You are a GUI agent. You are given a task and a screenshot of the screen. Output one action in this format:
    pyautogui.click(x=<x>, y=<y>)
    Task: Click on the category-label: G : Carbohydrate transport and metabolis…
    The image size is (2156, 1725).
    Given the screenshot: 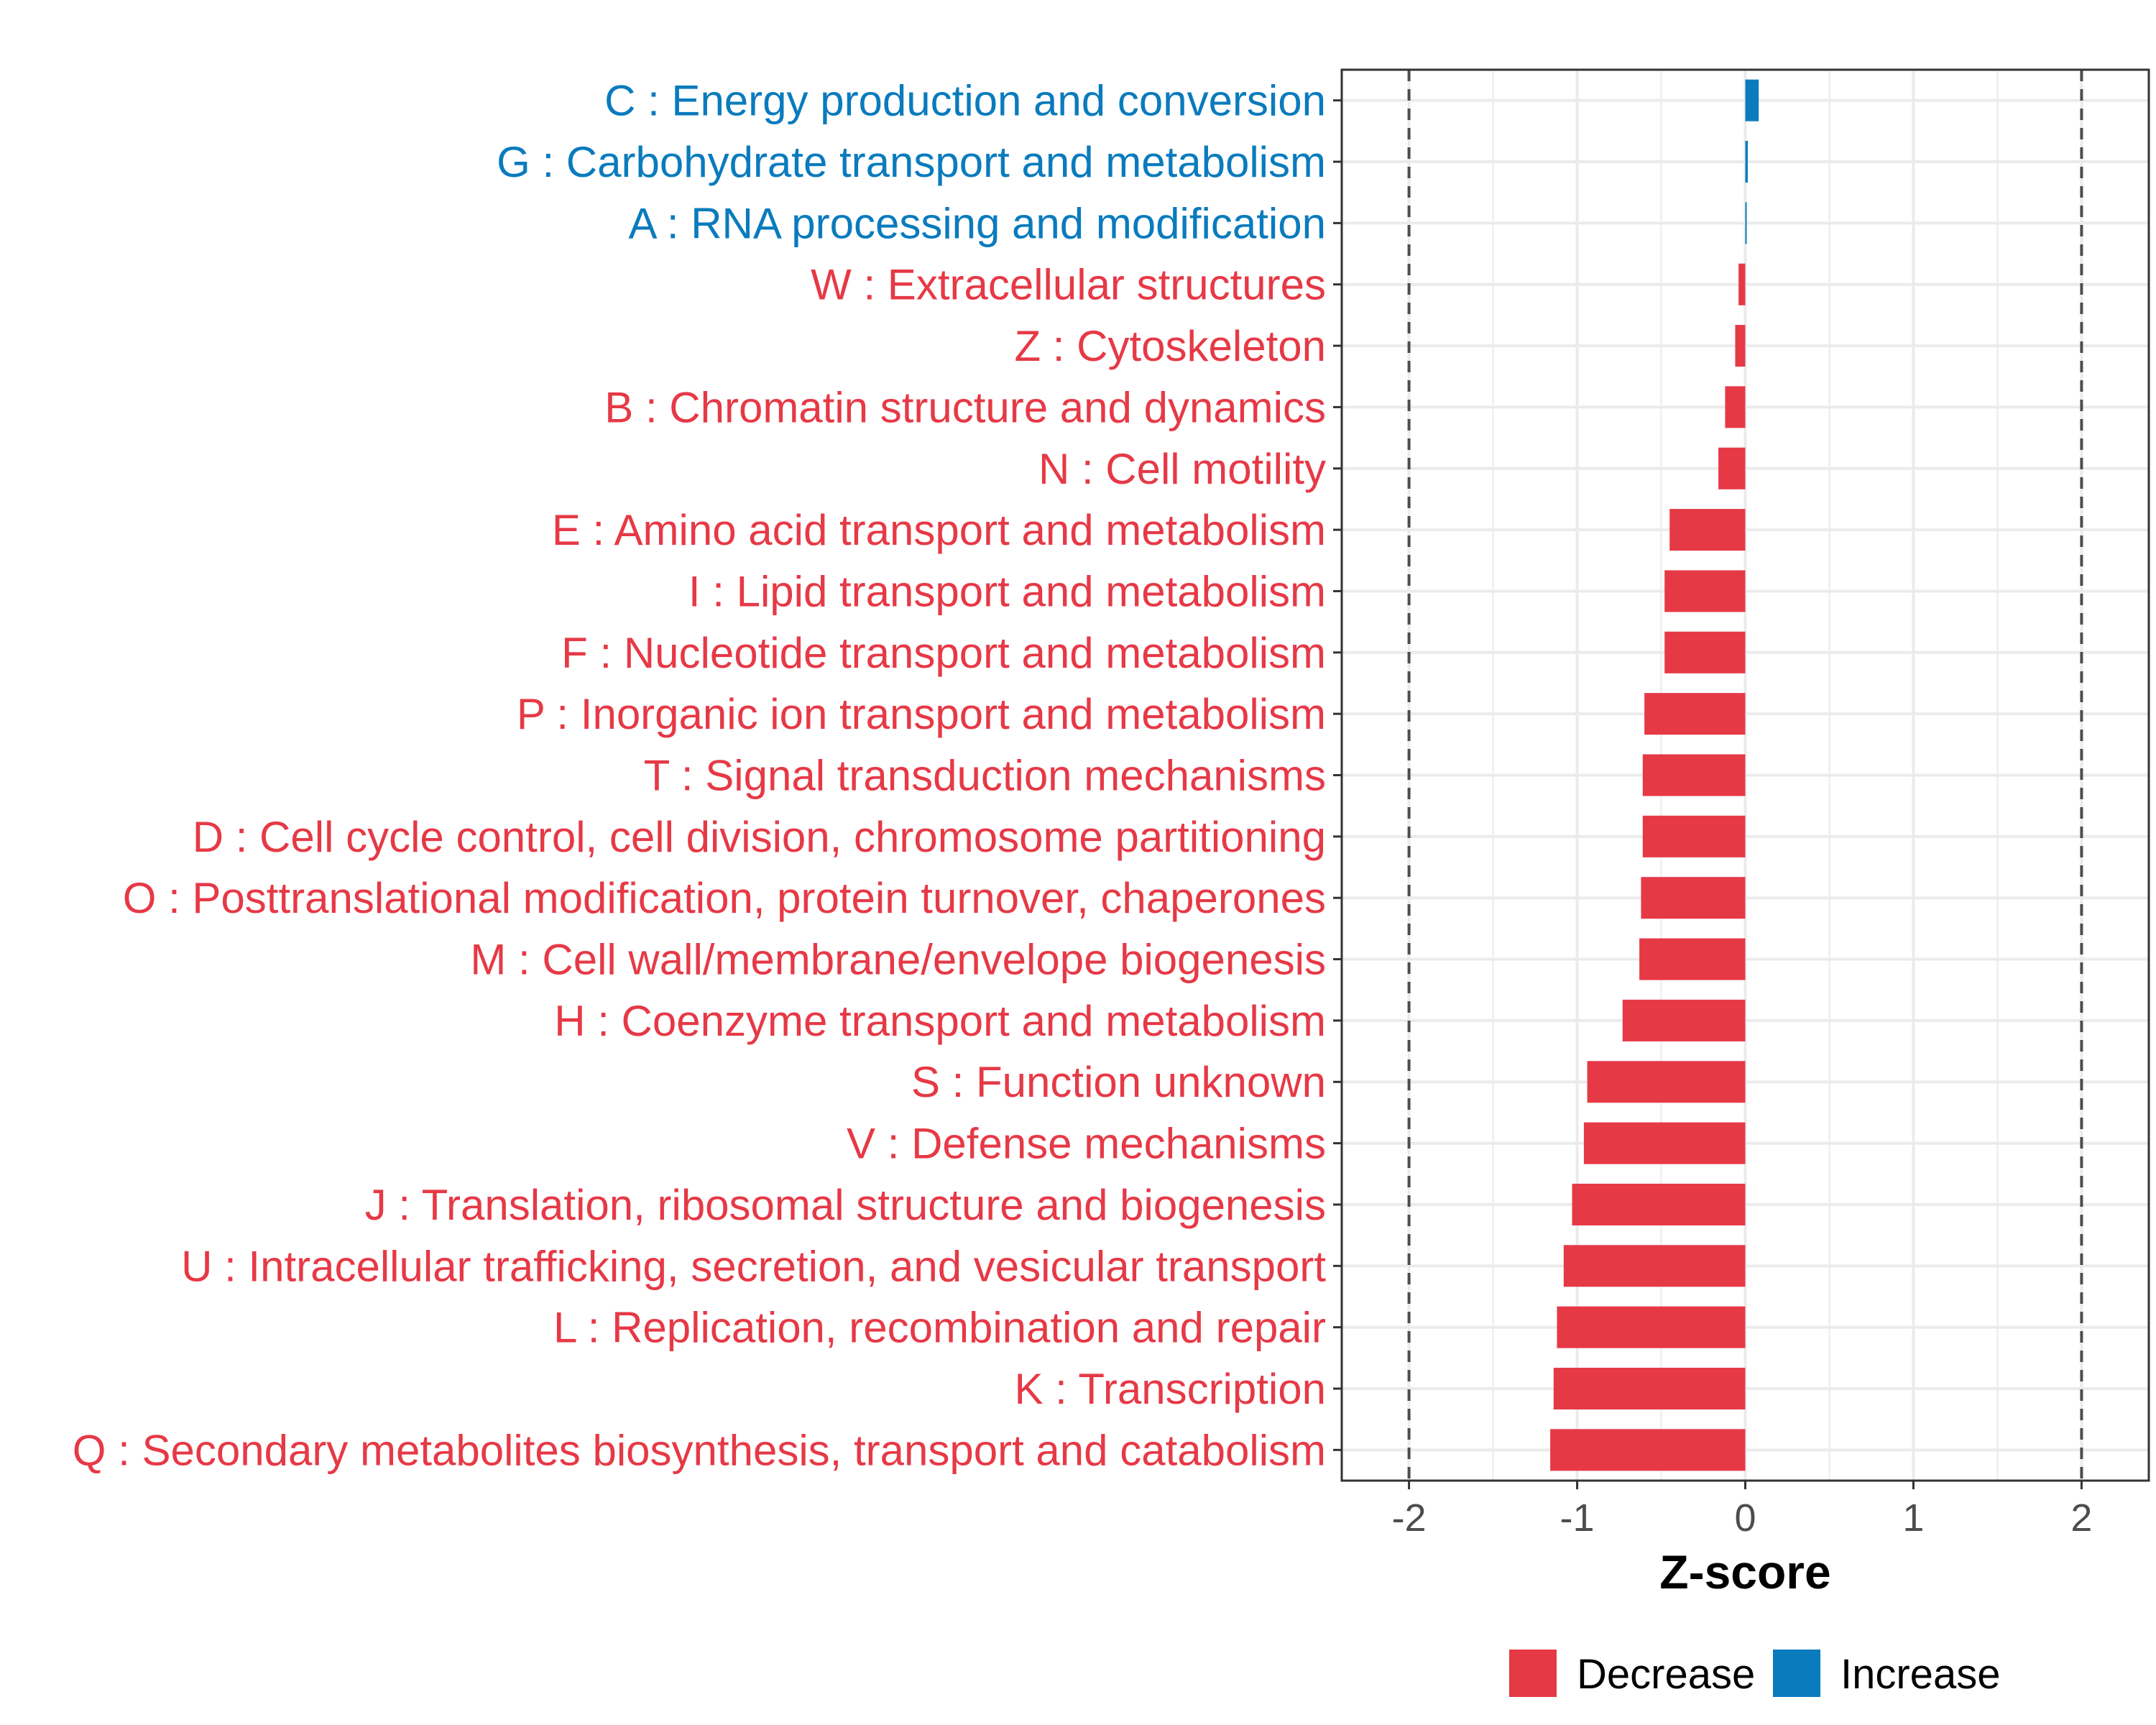 What is the action you would take?
    pyautogui.click(x=911, y=162)
    